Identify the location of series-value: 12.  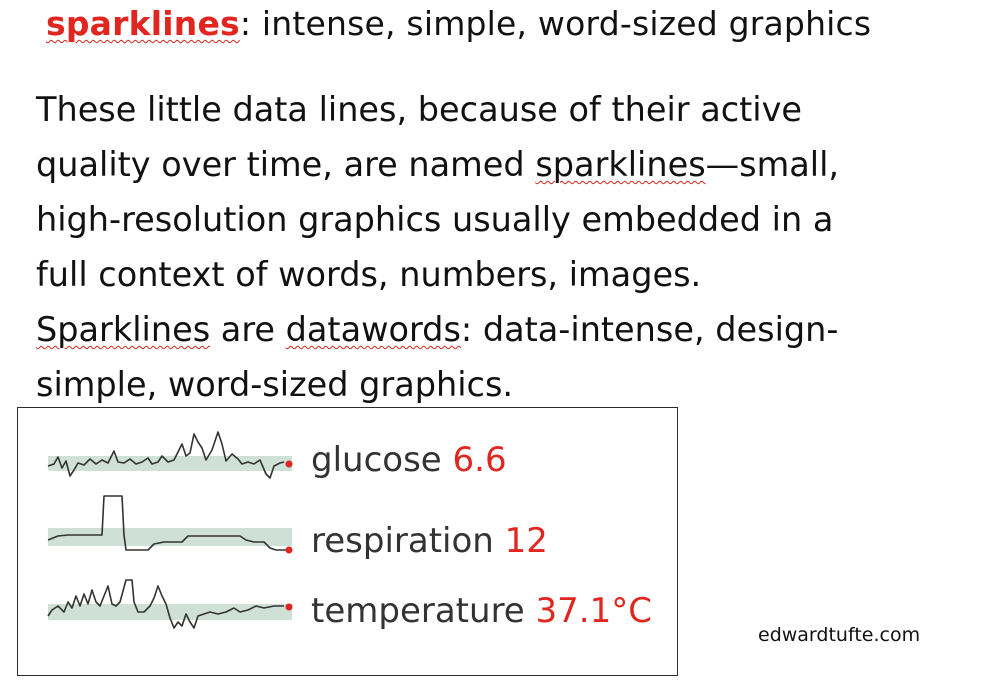
(526, 541).